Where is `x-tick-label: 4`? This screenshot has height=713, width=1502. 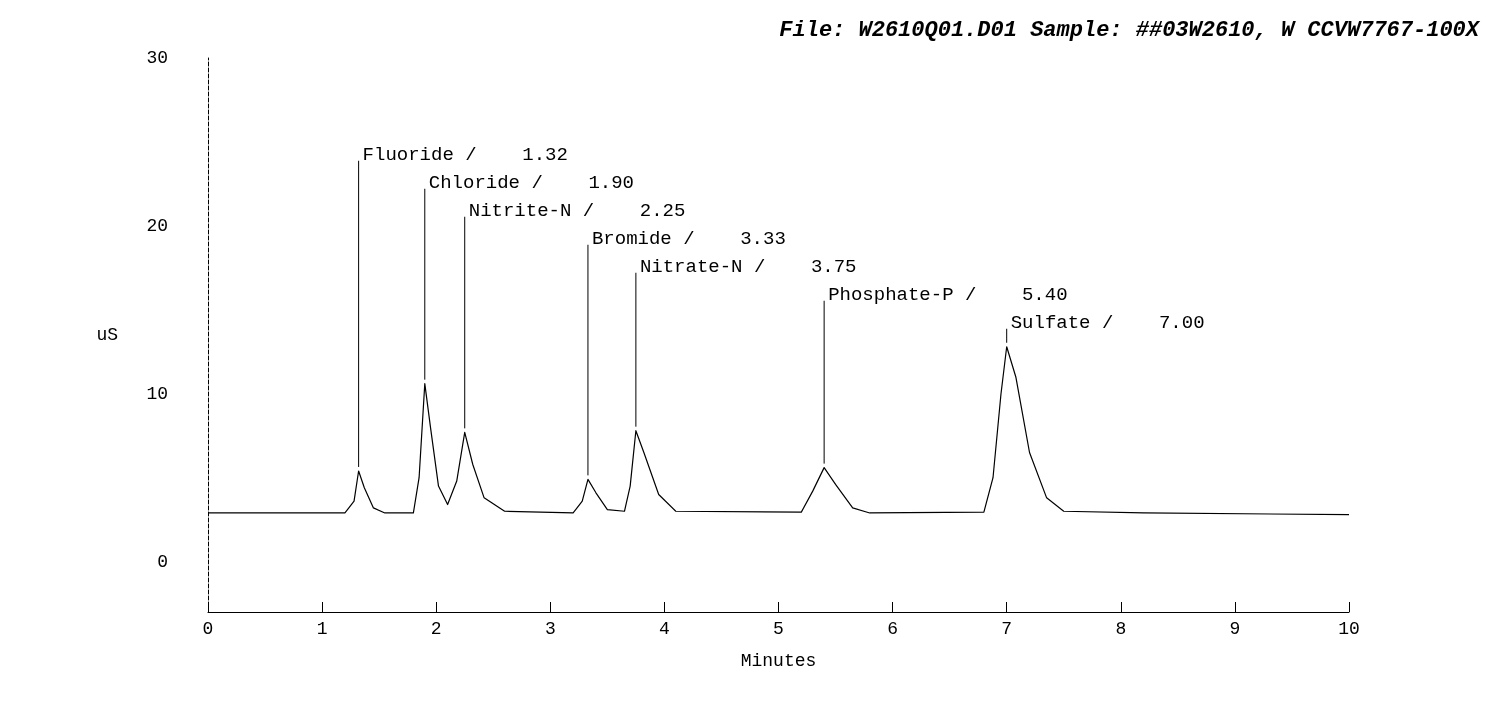
x-tick-label: 4 is located at coordinates (664, 629).